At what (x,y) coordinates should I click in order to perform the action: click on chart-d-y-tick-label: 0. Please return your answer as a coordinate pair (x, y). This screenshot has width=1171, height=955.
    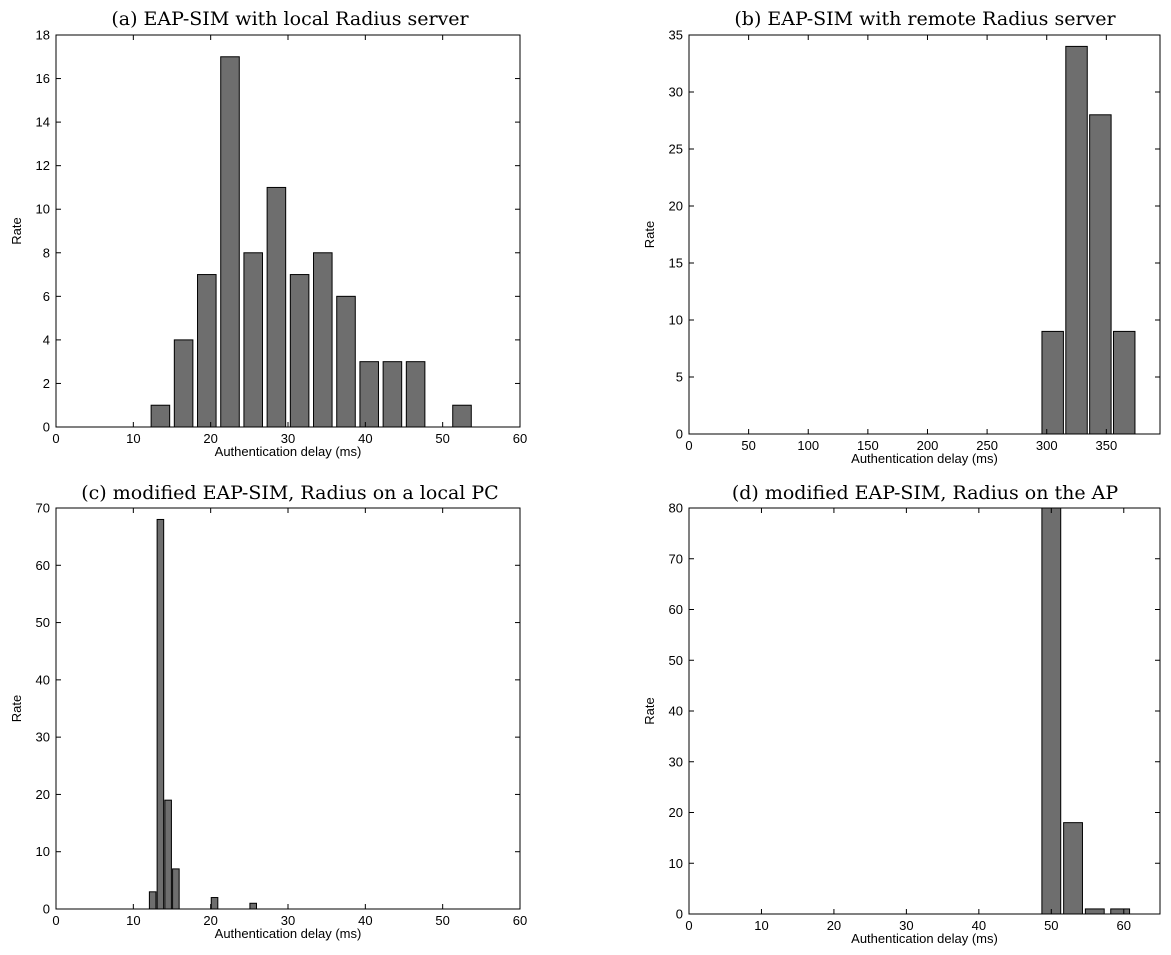
    Looking at the image, I should click on (679, 914).